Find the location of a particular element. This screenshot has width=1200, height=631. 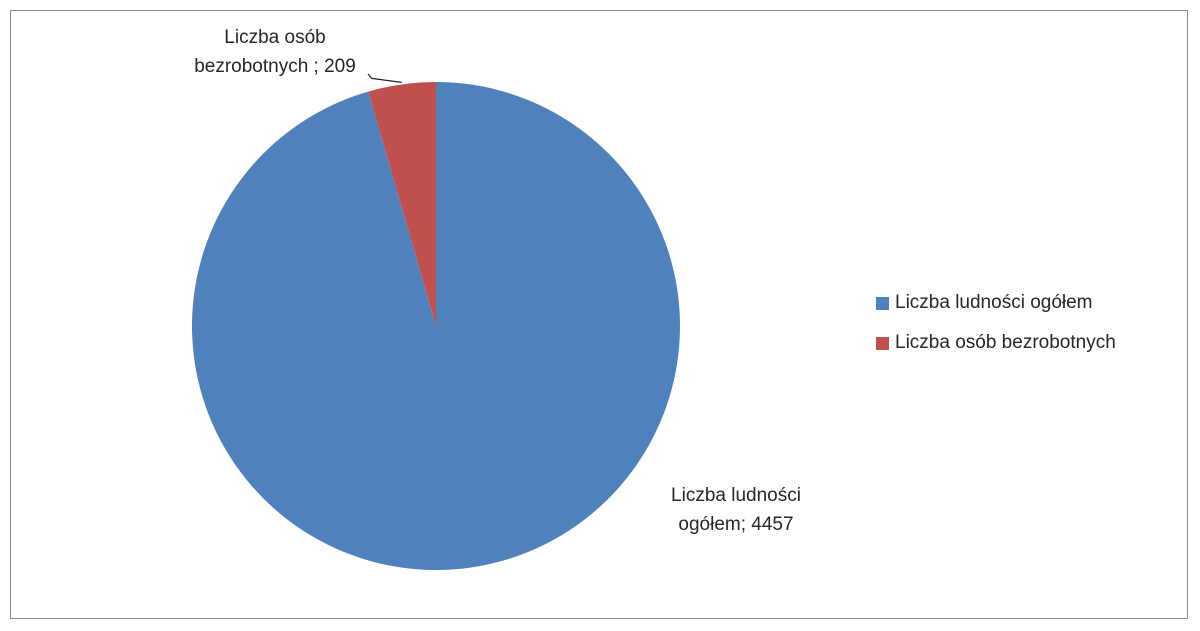

legend-label-population: Liczba ludności ogółem is located at coordinates (994, 302).